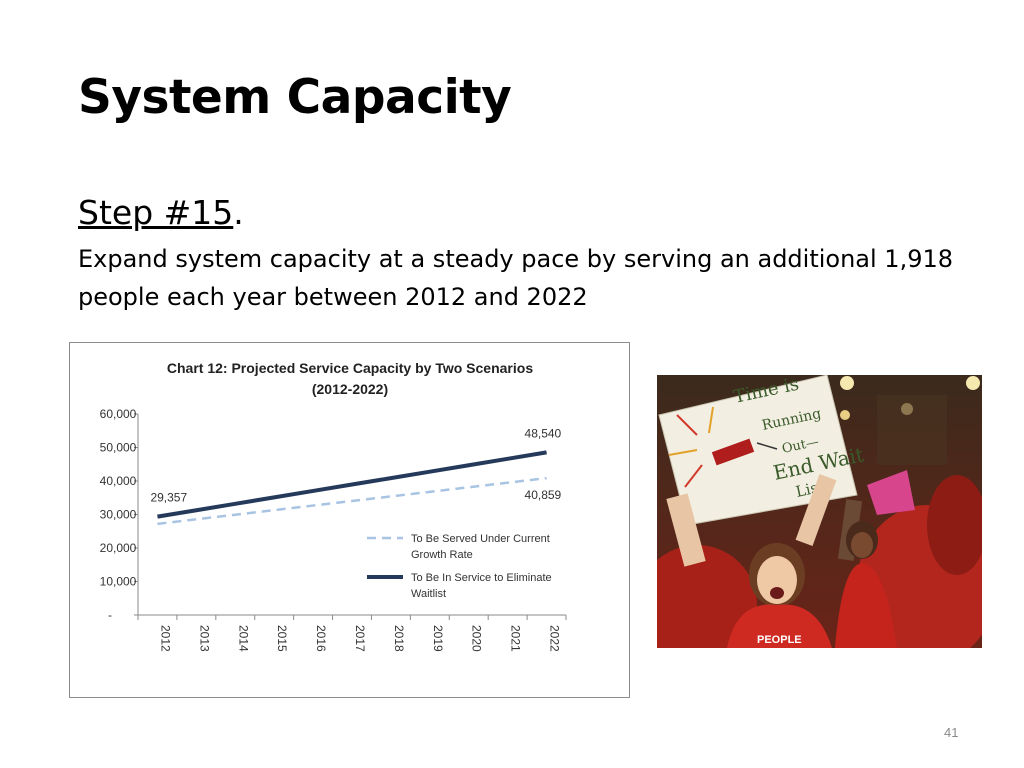 The width and height of the screenshot is (1024, 768). I want to click on x-tick-label: 2017, so click(360, 638).